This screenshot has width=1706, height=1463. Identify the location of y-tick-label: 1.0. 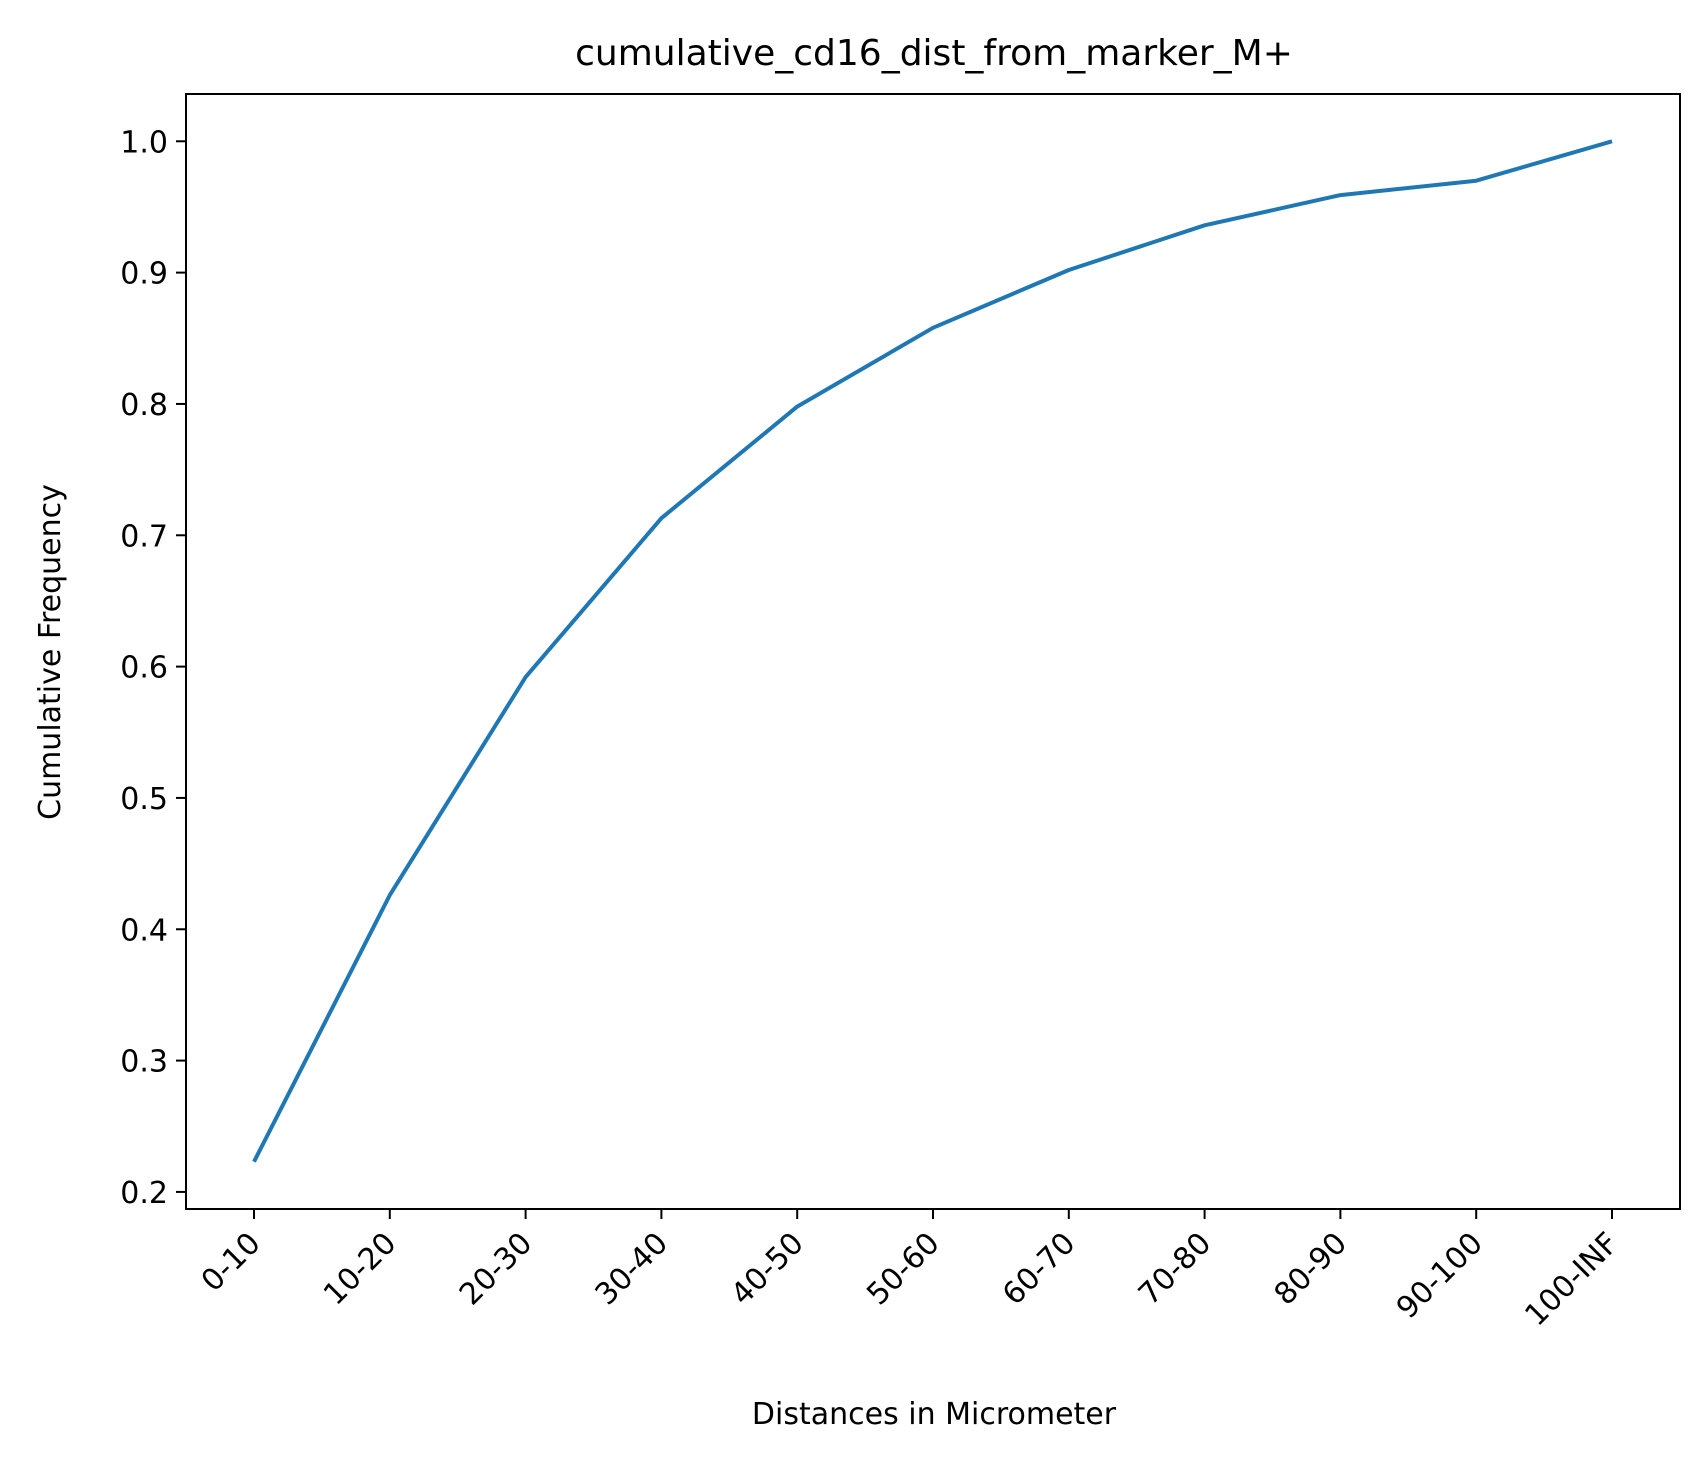
(144, 142).